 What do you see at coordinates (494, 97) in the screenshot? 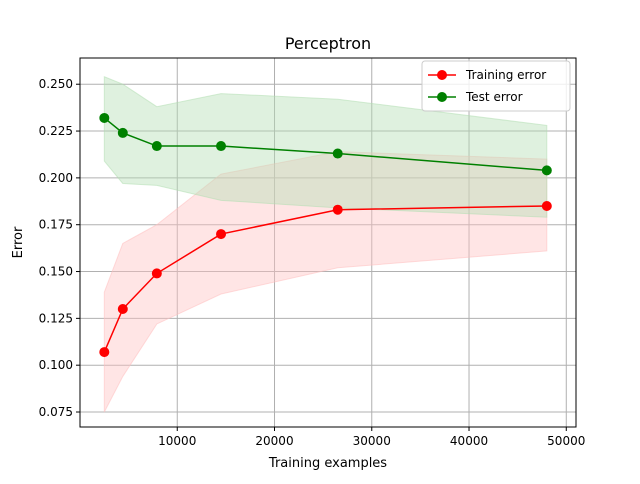
I see `legend-label: Test error` at bounding box center [494, 97].